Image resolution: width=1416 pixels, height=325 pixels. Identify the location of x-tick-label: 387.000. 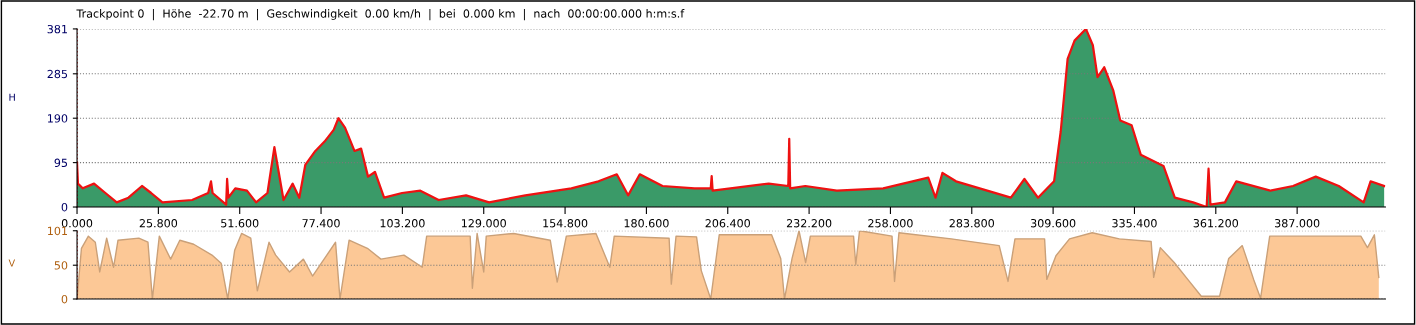
(1297, 223).